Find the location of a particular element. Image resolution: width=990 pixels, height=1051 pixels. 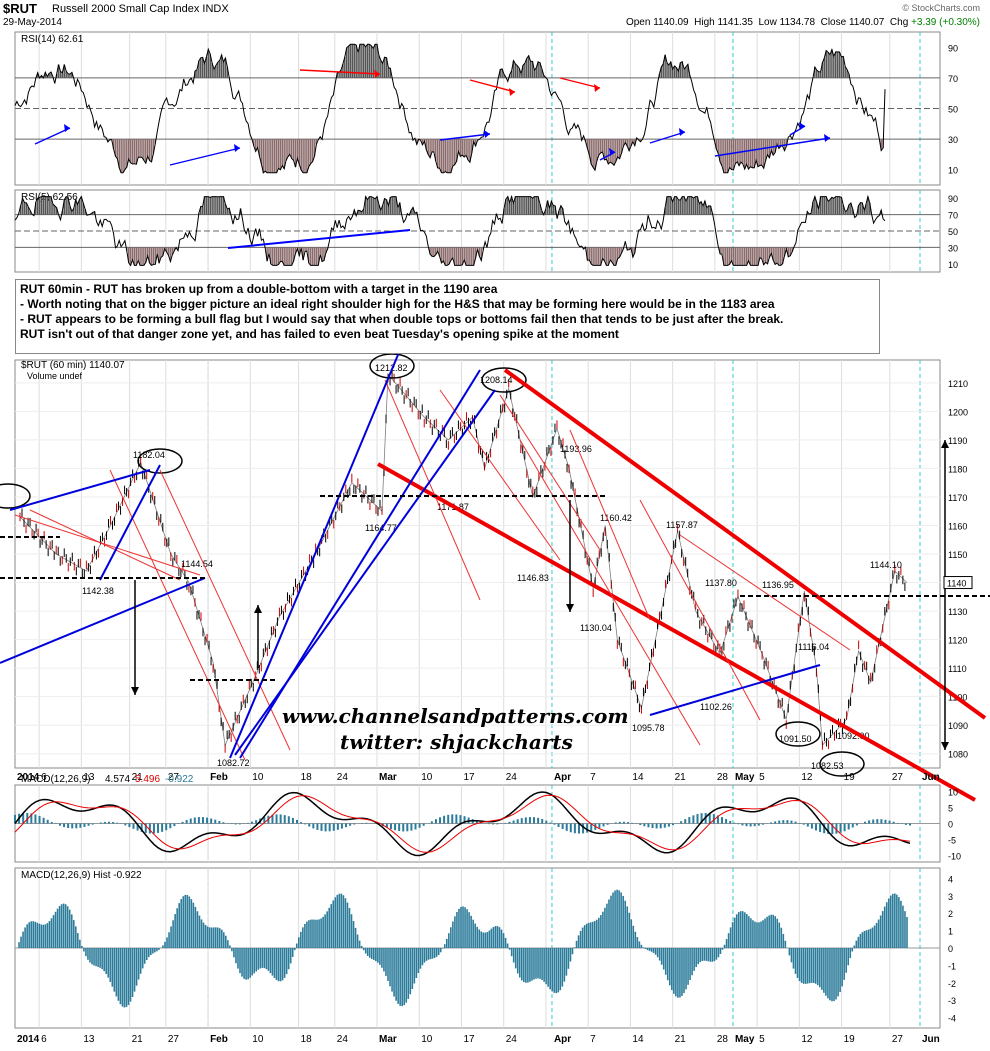

price-data-label: 1144.10 is located at coordinates (886, 565).